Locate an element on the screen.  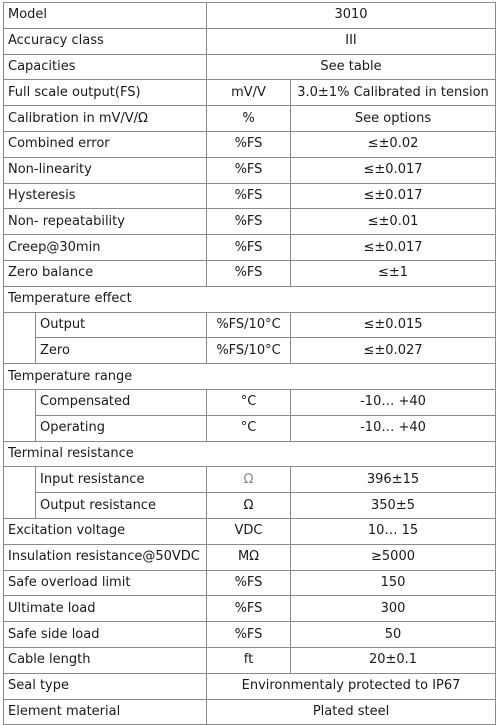
spec-row: Creep@30min %FS ≤±0.017 is located at coordinates (249, 247).